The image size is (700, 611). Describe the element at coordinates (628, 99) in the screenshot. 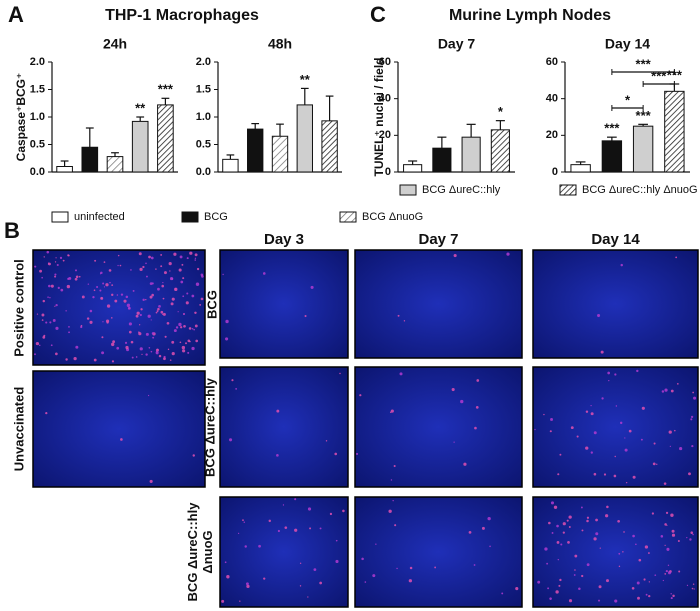

I see `significance: *` at that location.